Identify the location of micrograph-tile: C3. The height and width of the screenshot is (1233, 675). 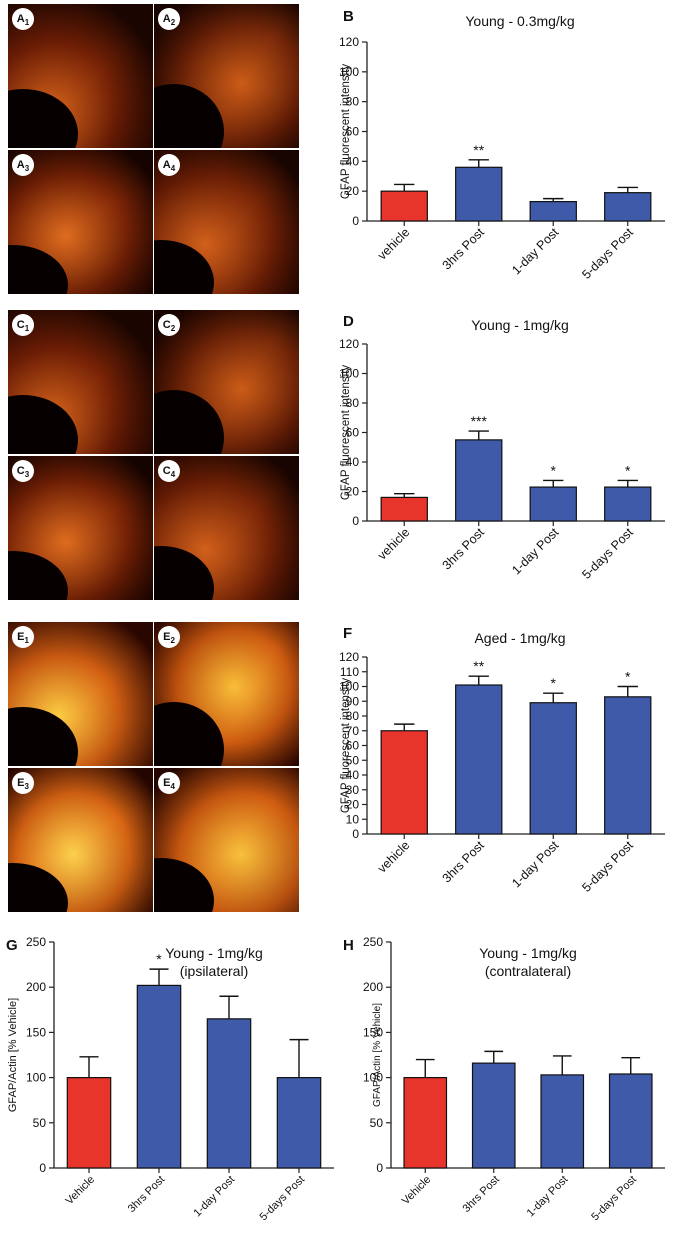
(80, 528).